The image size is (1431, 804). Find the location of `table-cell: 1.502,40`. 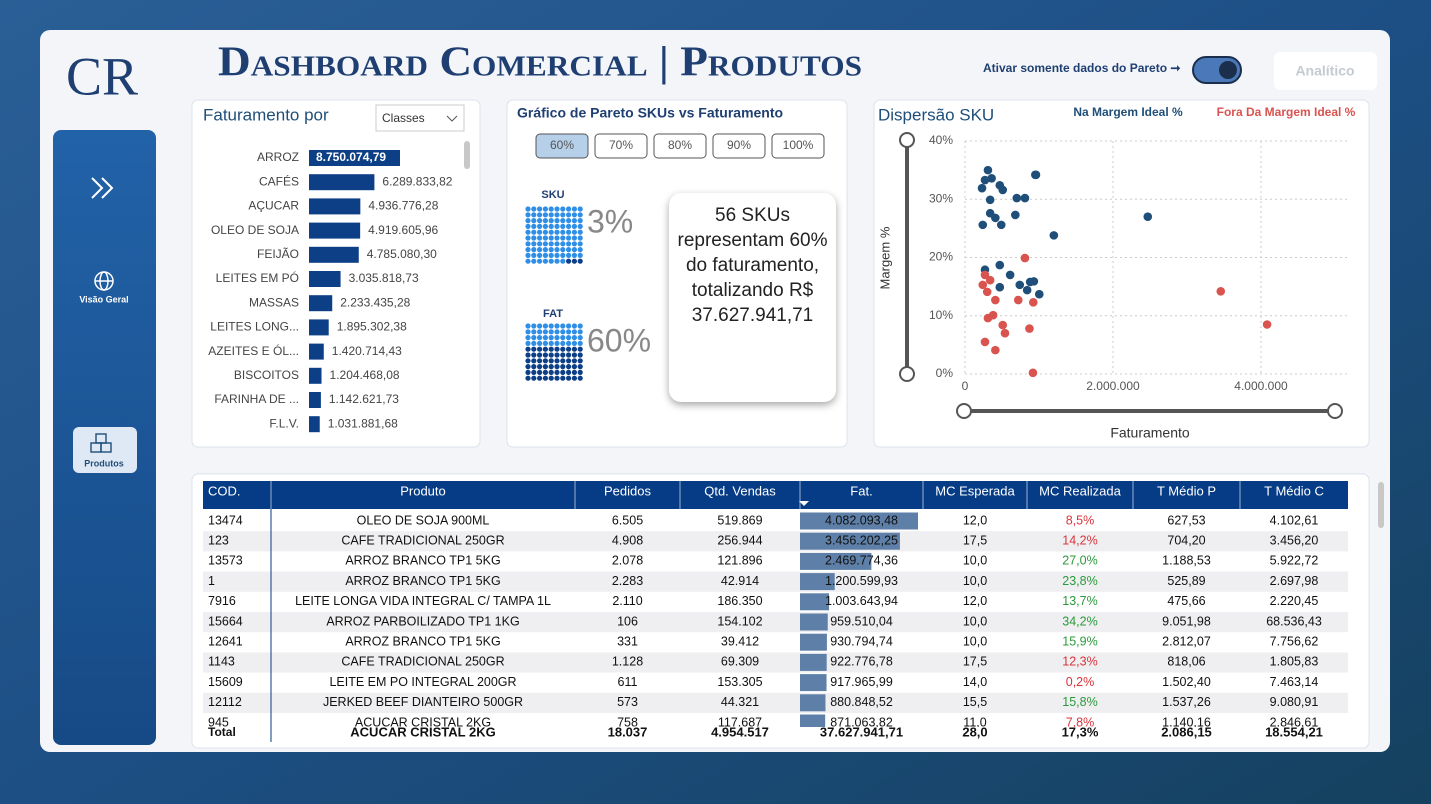

table-cell: 1.502,40 is located at coordinates (1186, 682).